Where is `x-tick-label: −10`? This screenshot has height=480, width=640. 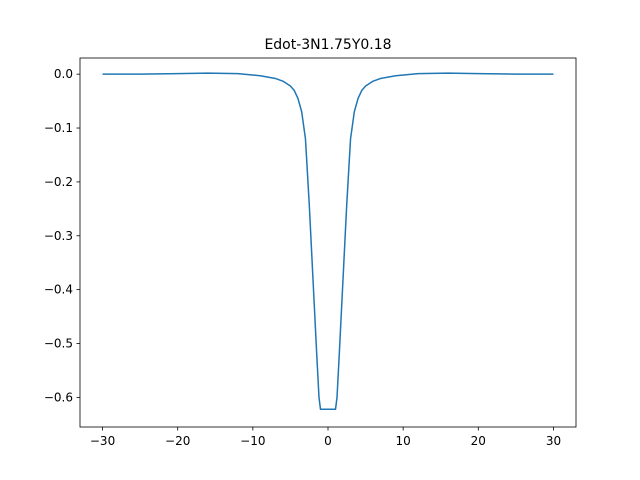
x-tick-label: −10 is located at coordinates (252, 441).